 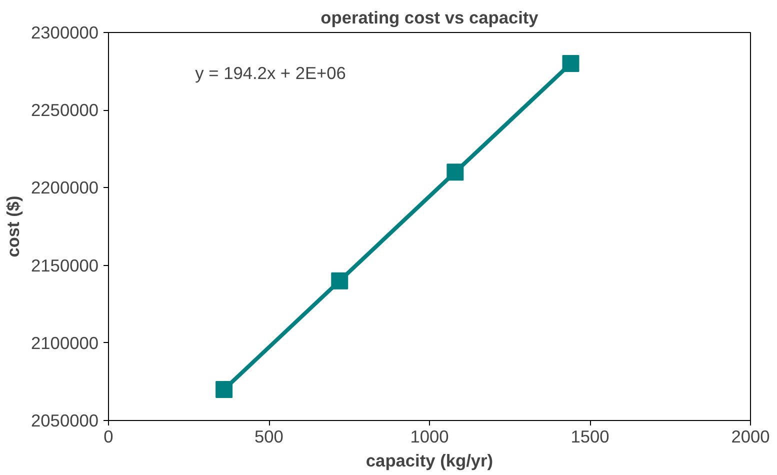 I want to click on y-tick-label: 2100000, so click(x=65, y=342).